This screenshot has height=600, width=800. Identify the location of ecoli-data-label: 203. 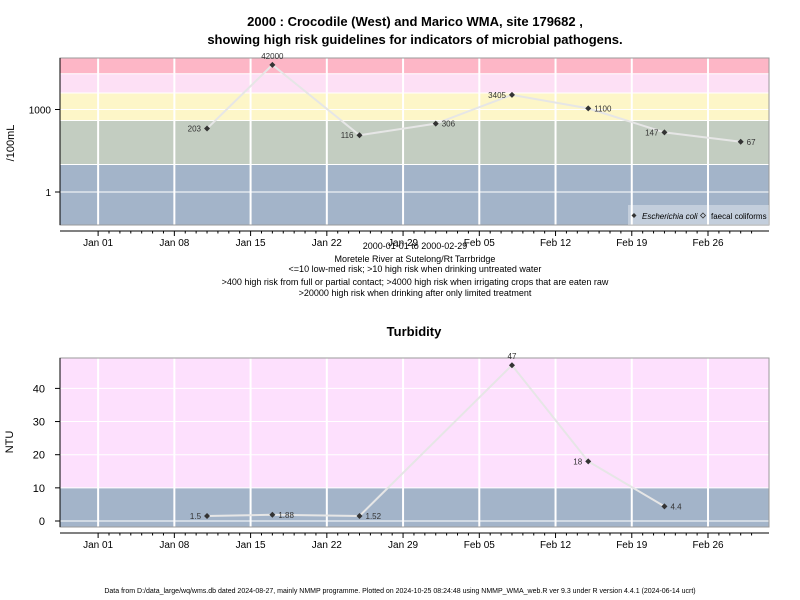
(195, 129).